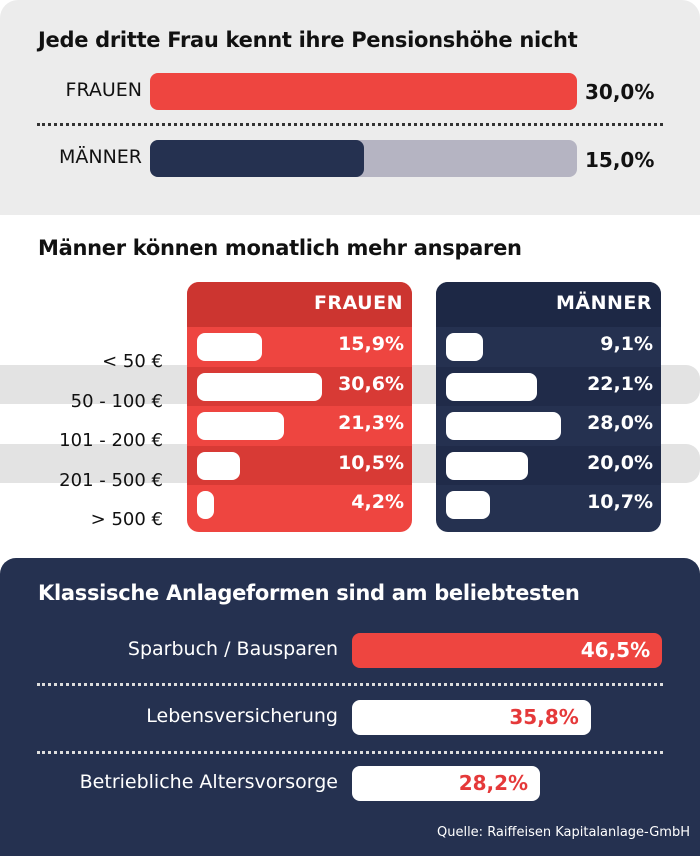 The width and height of the screenshot is (700, 856). Describe the element at coordinates (208, 782) in the screenshot. I see `category-label: Betriebliche Altersvorsorge` at that location.